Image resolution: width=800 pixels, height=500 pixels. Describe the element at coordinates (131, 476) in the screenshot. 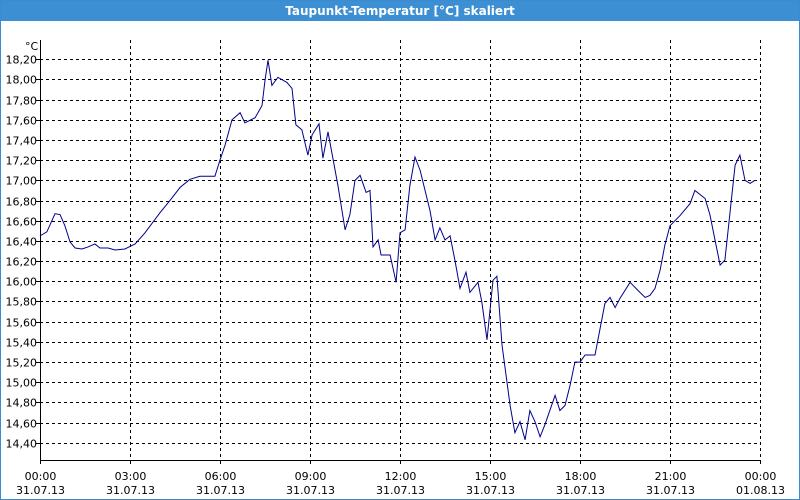

I see `x-tick-label: 03:00` at that location.